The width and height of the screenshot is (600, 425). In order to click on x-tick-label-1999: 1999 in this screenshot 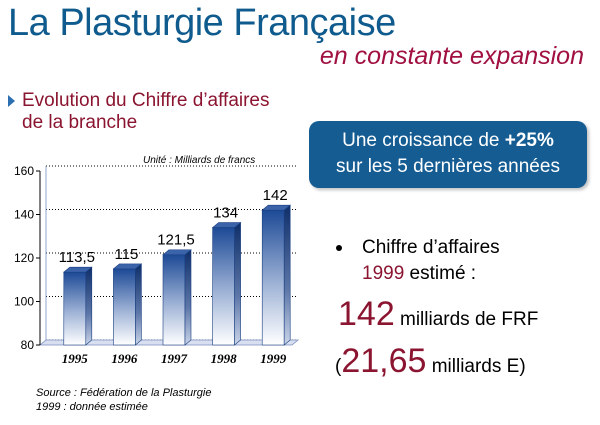, I will do `click(273, 358)`.